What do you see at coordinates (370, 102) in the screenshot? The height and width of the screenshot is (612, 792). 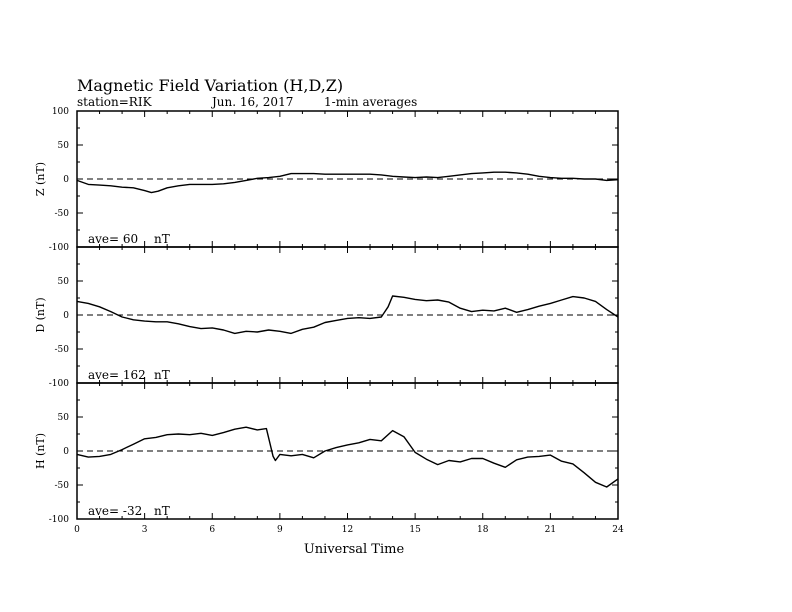 I see `resolution-label: 1-min averages` at bounding box center [370, 102].